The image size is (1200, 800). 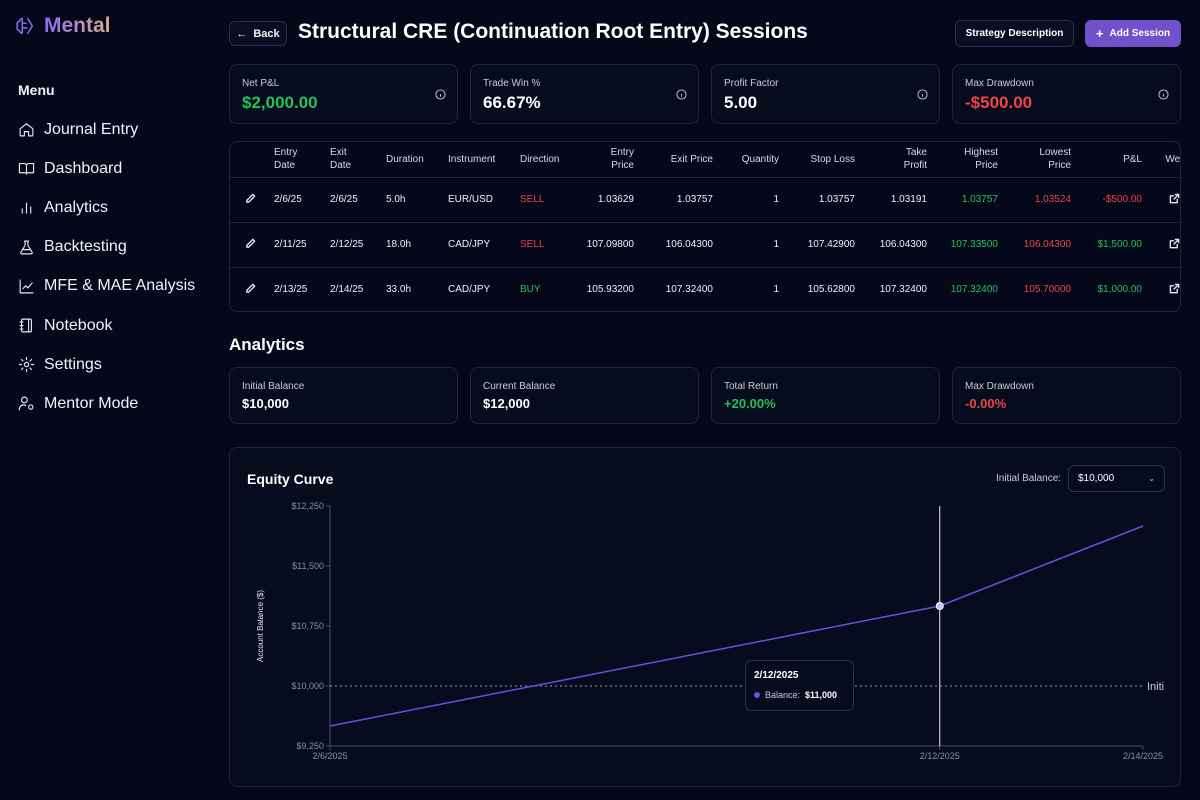 I want to click on exit-price-cell: 1.03757, so click(x=677, y=200).